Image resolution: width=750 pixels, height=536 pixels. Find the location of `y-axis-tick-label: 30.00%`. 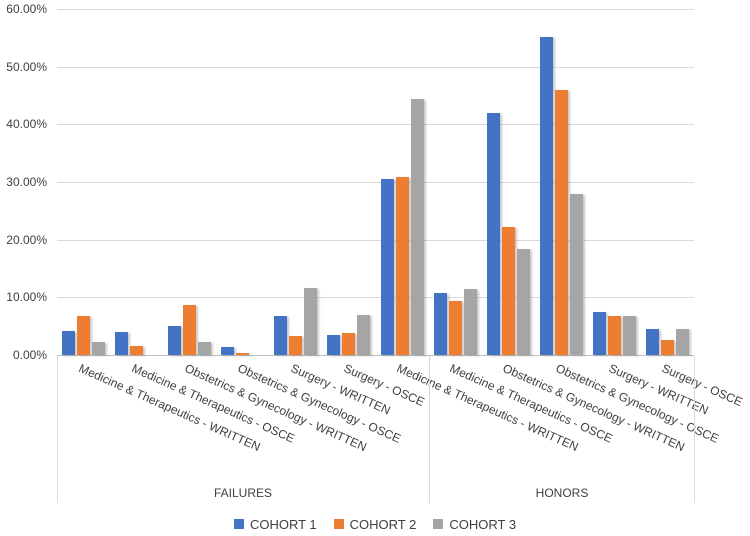

y-axis-tick-label: 30.00% is located at coordinates (26, 181).